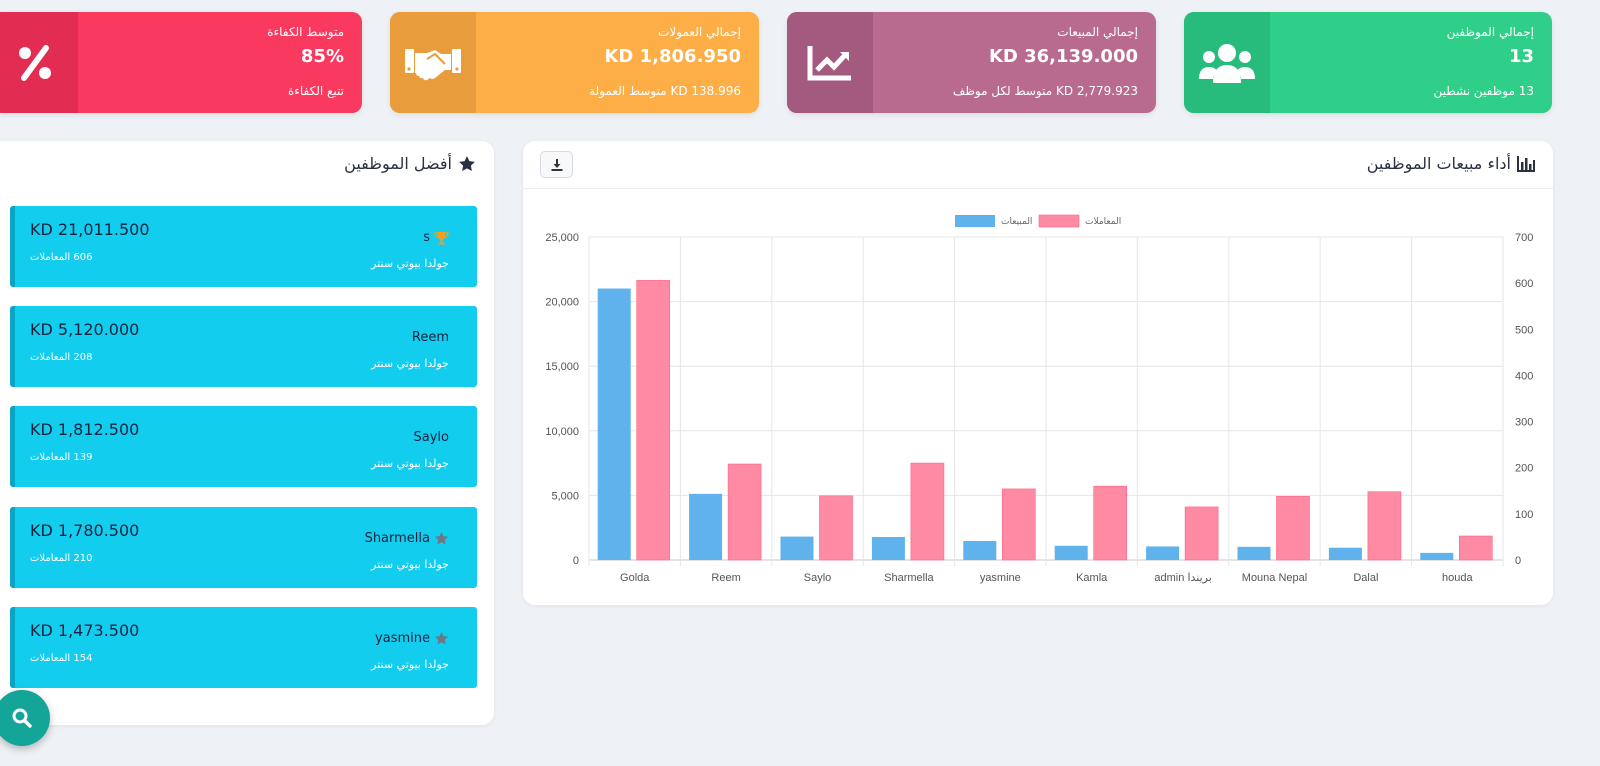 This screenshot has height=766, width=1600. What do you see at coordinates (1274, 578) in the screenshot?
I see `x-tick-label: Mouna Nepal` at bounding box center [1274, 578].